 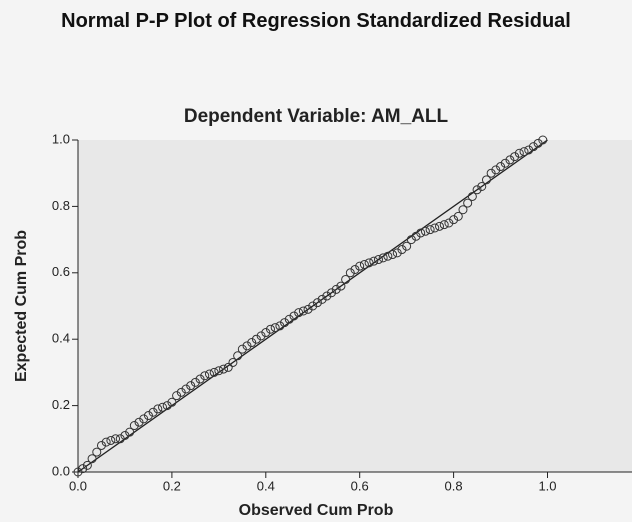 I want to click on x-tick-label: 0.6, so click(x=360, y=485).